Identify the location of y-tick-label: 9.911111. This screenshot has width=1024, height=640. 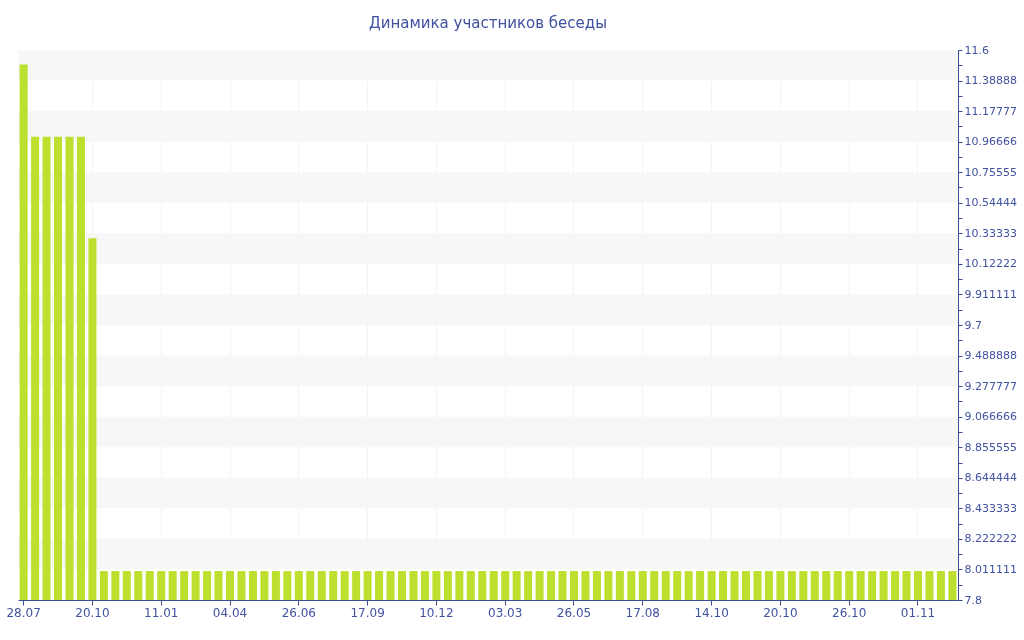
(990, 294).